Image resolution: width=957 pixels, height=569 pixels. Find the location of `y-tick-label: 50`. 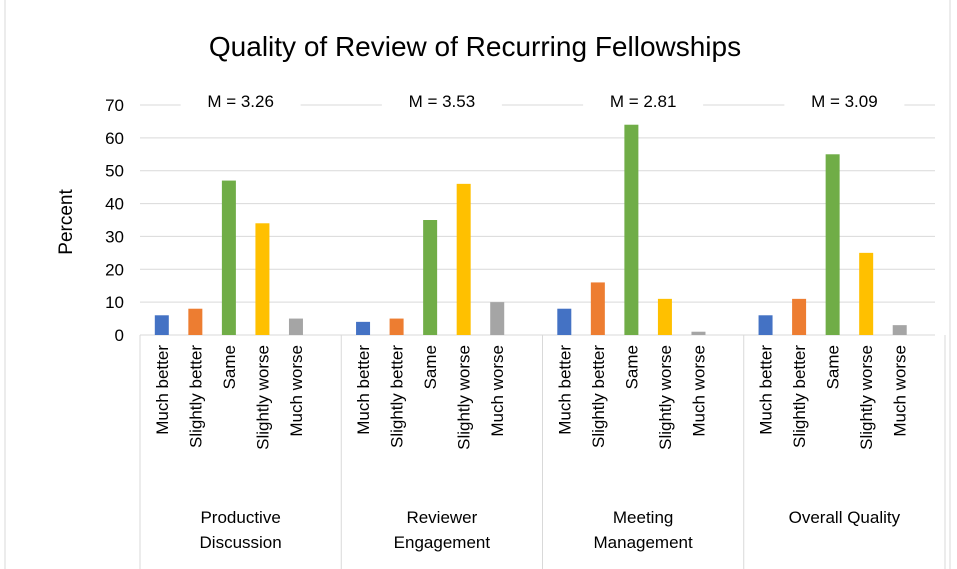

y-tick-label: 50 is located at coordinates (114, 171).